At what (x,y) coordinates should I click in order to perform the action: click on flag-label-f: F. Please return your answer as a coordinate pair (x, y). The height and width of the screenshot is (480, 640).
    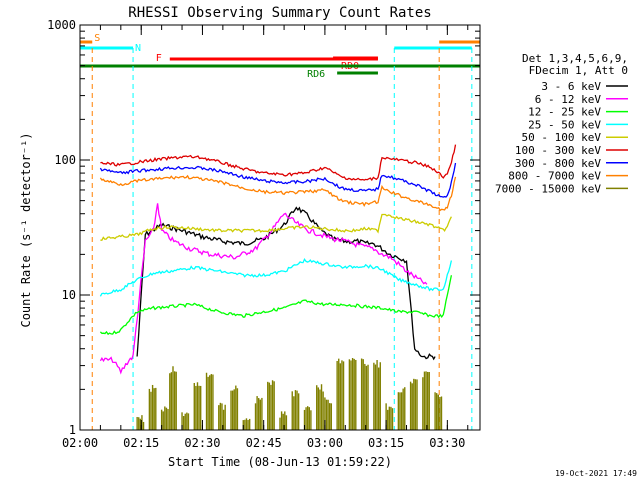
    Looking at the image, I should click on (159, 58).